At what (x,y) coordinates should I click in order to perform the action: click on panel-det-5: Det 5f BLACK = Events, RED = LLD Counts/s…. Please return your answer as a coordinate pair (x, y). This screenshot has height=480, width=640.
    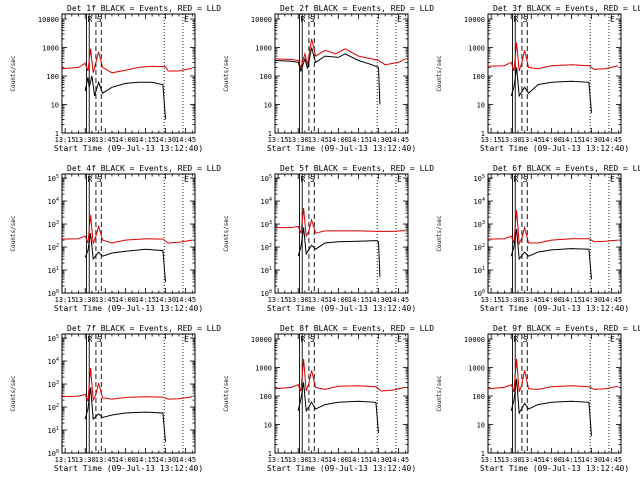
    Looking at the image, I should click on (328, 238).